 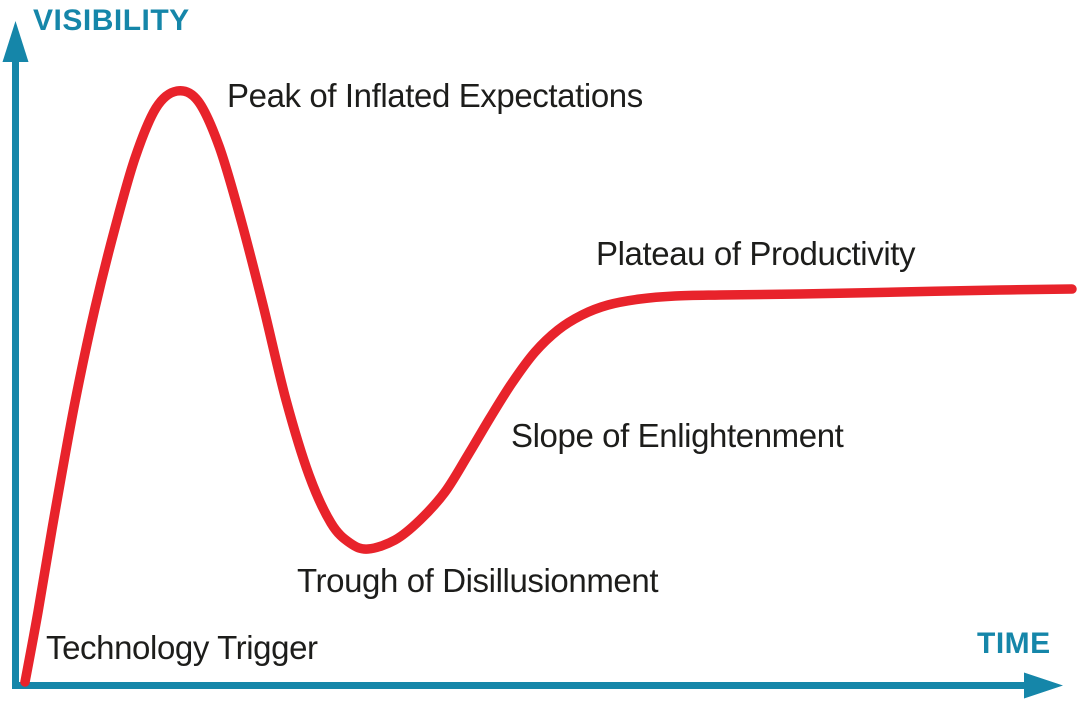 What do you see at coordinates (111, 20) in the screenshot?
I see `y-axis-label: VISIBILITY` at bounding box center [111, 20].